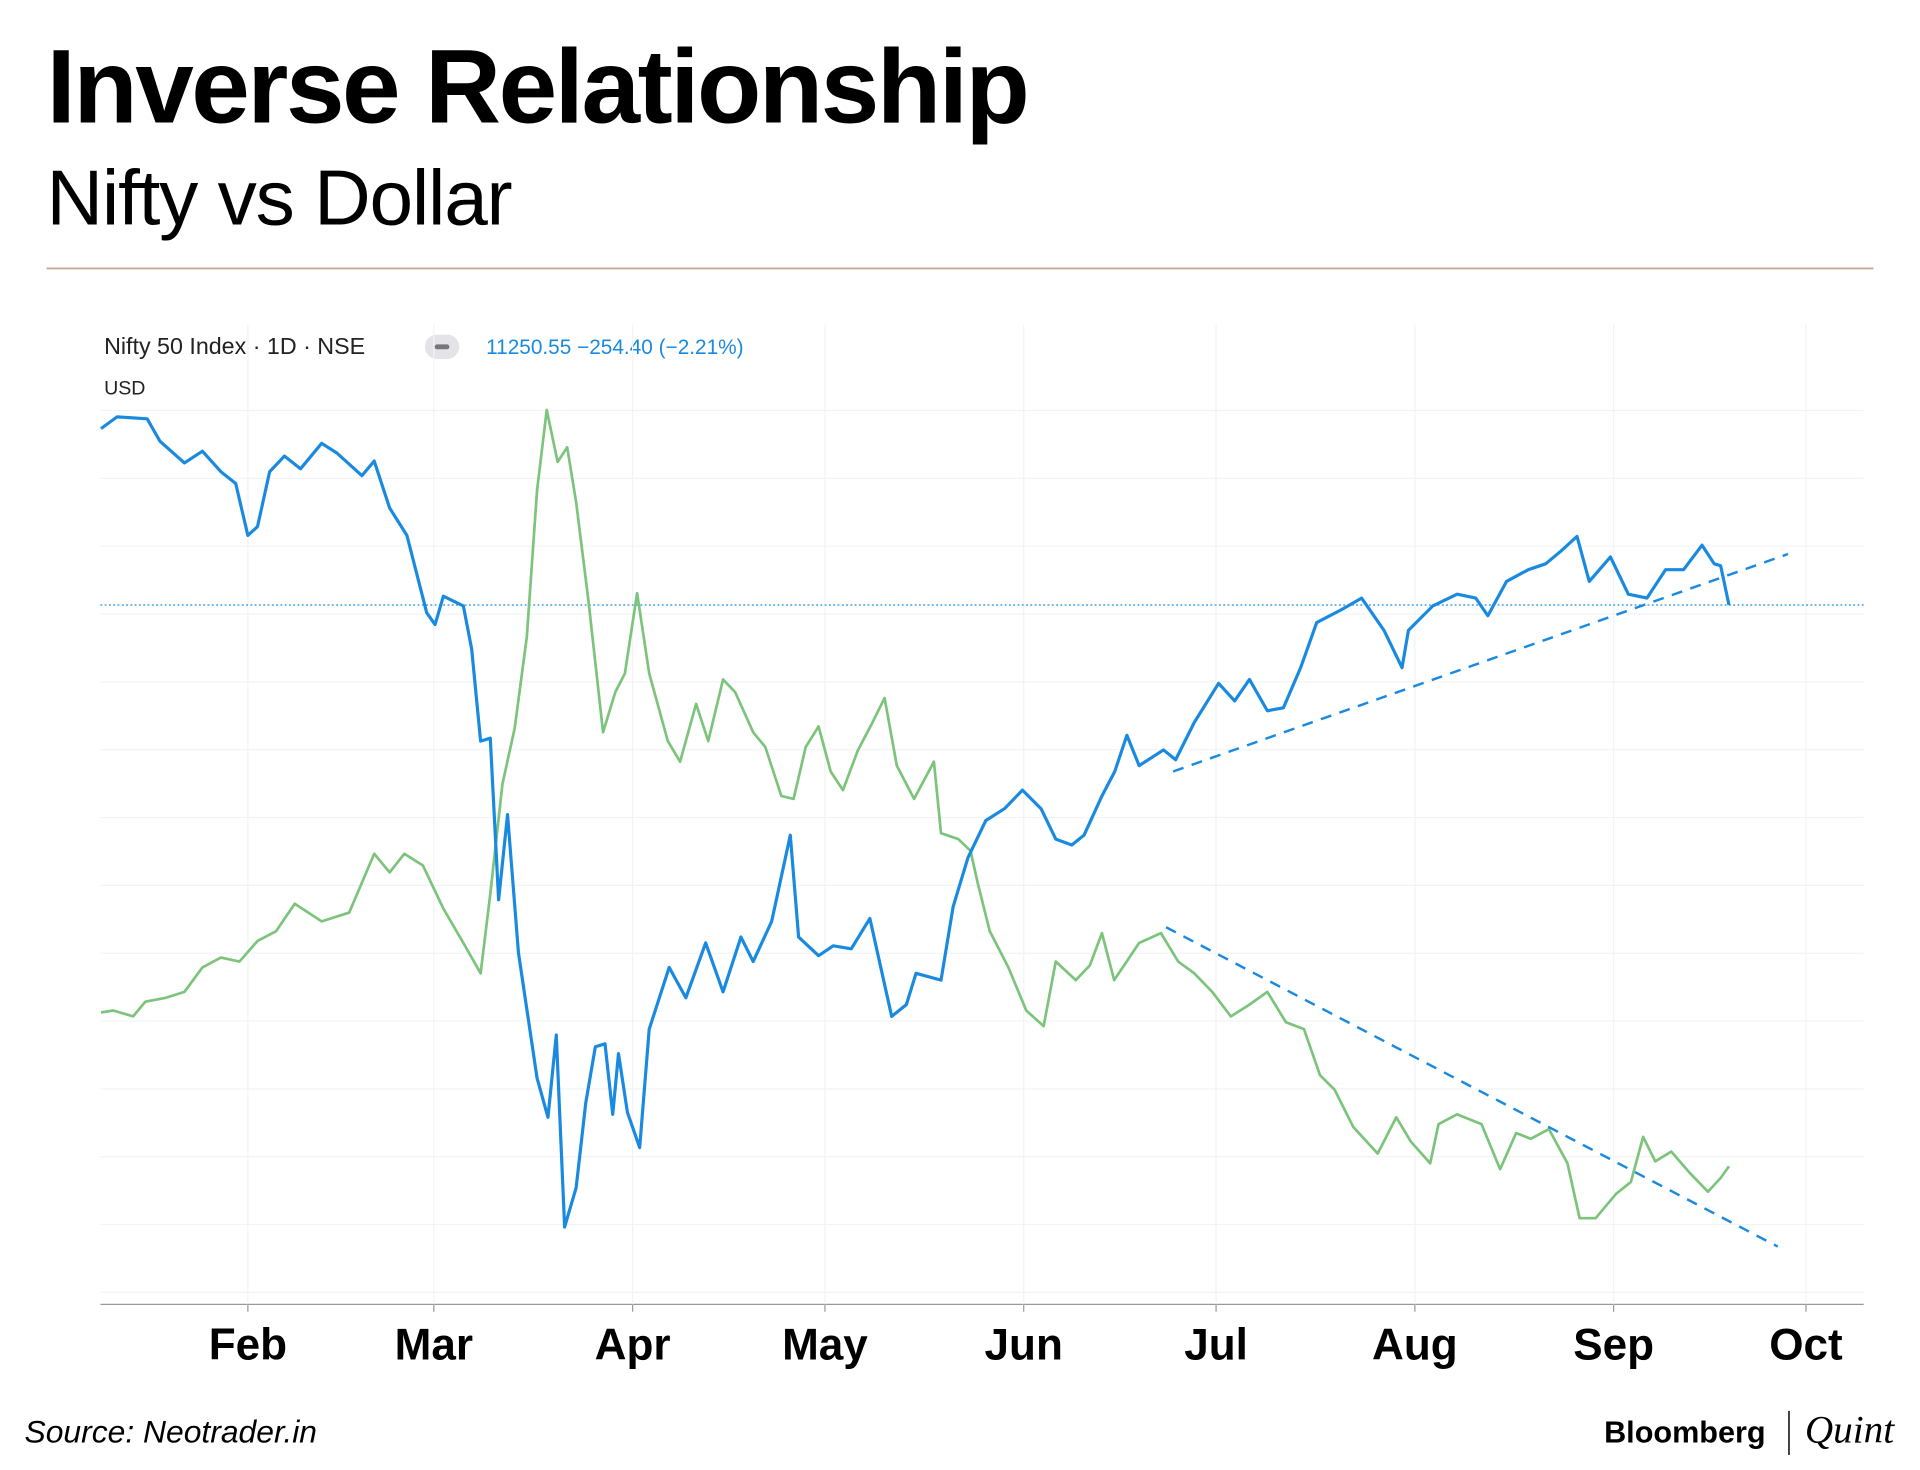  Describe the element at coordinates (825, 1344) in the screenshot. I see `x-tick-label: May` at that location.